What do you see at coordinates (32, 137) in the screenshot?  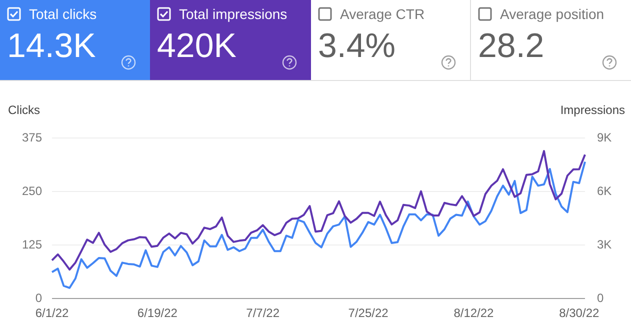 I see `y-tick-label: 375` at bounding box center [32, 137].